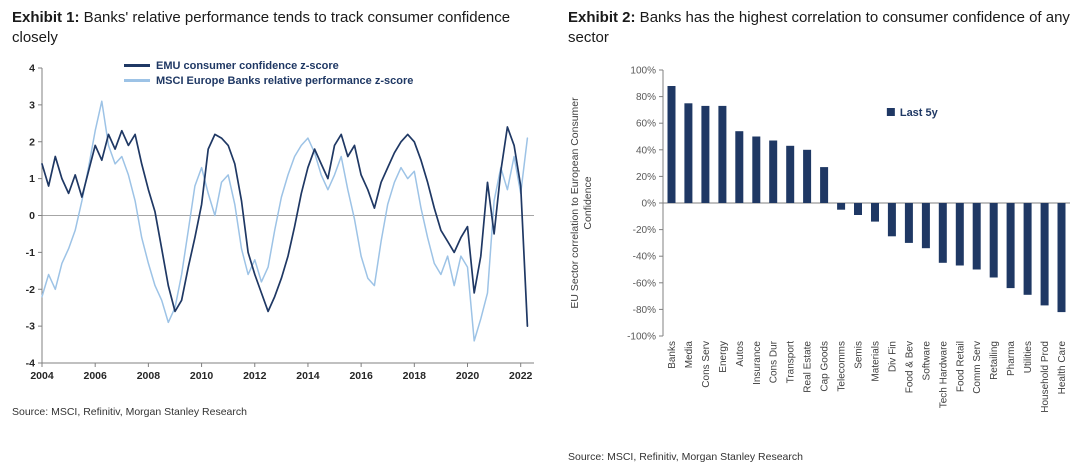 This screenshot has height=463, width=1086. I want to click on svg-text: Household Prod, so click(1045, 377).